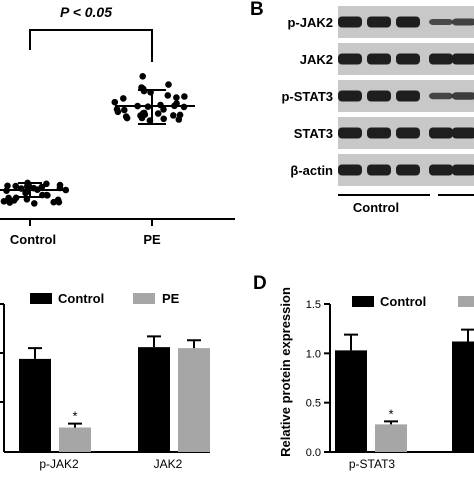 This screenshot has width=474, height=479. What do you see at coordinates (313, 305) in the screenshot?
I see `y-tick-label: 1.5` at bounding box center [313, 305].